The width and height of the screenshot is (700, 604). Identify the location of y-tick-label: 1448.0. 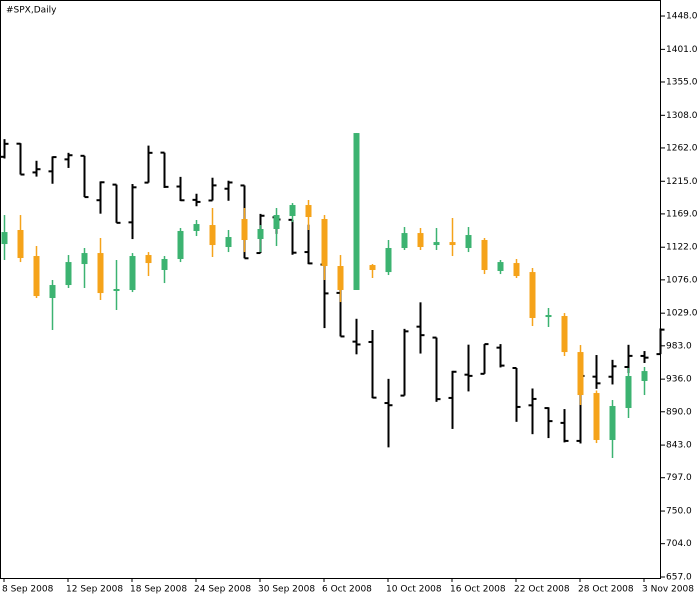
(682, 17).